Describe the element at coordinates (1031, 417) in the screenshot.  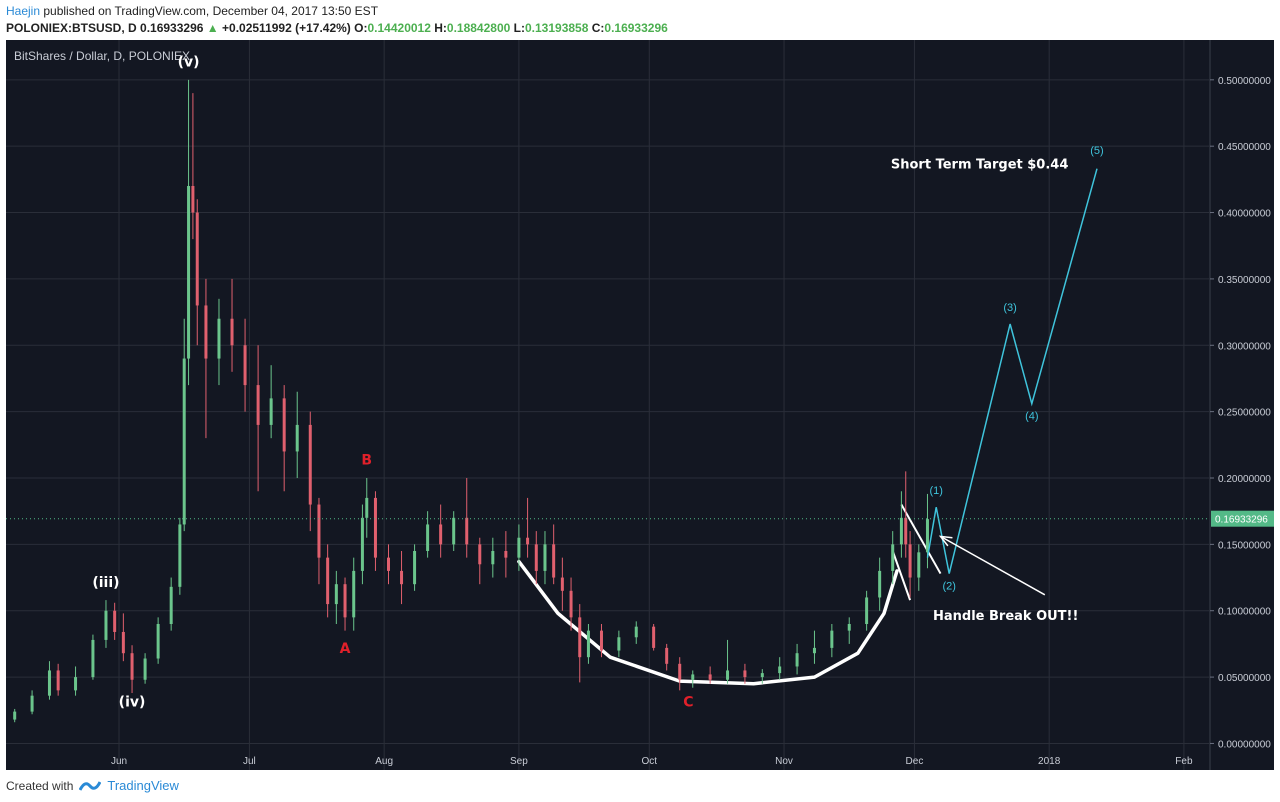
I see `wave-label: (4)` at that location.